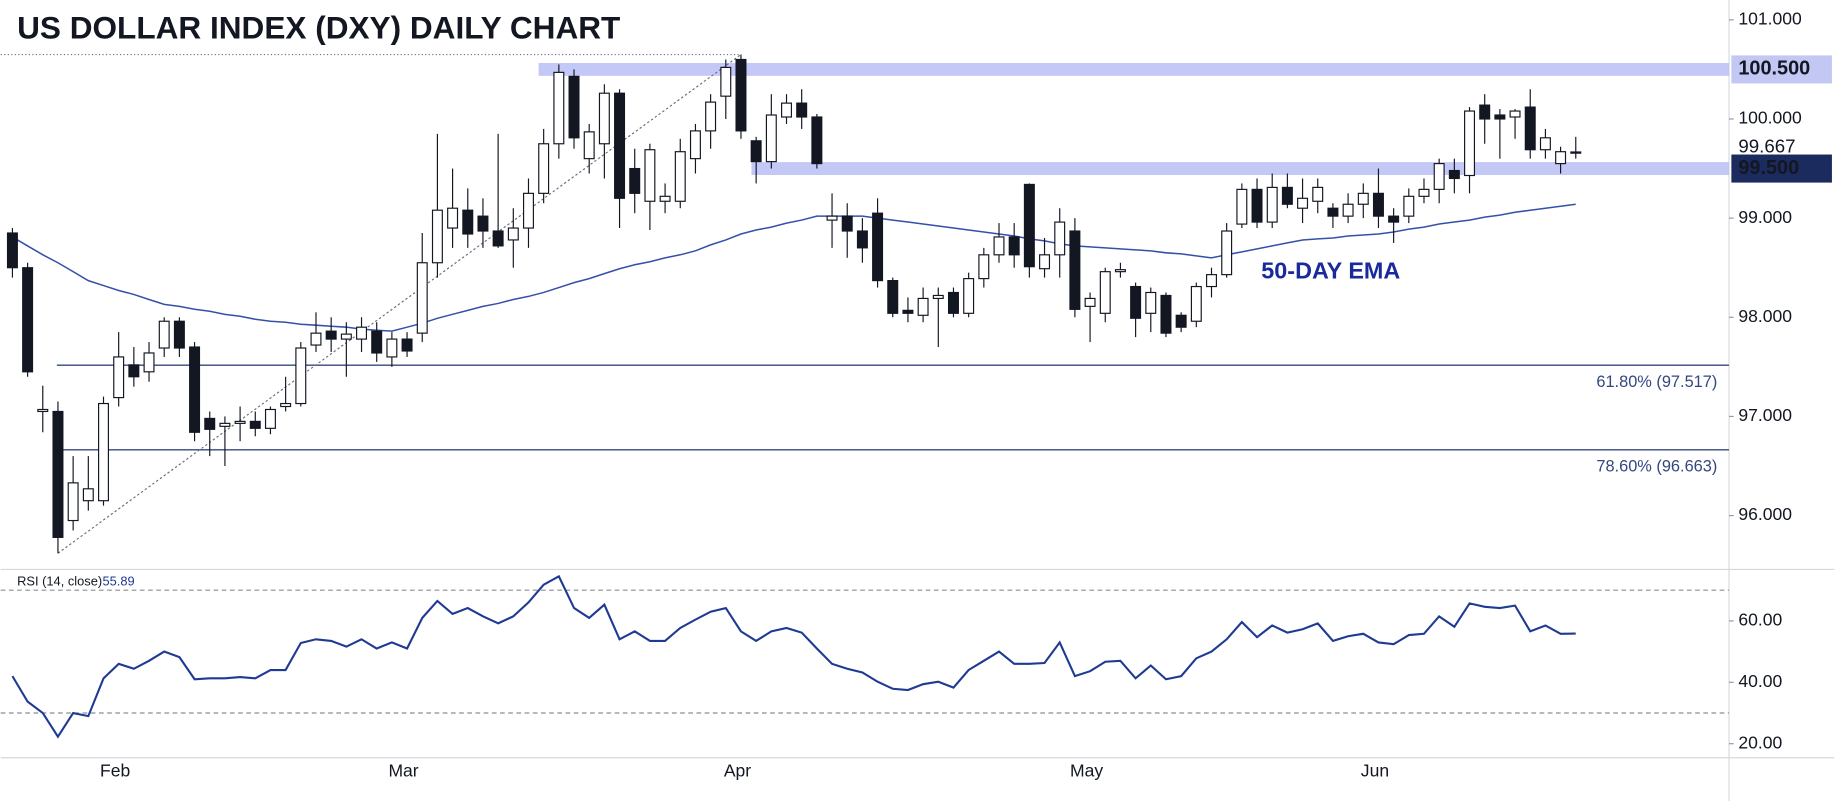 The width and height of the screenshot is (1835, 801). What do you see at coordinates (1770, 18) in the screenshot?
I see `y-tick-label: 101.000` at bounding box center [1770, 18].